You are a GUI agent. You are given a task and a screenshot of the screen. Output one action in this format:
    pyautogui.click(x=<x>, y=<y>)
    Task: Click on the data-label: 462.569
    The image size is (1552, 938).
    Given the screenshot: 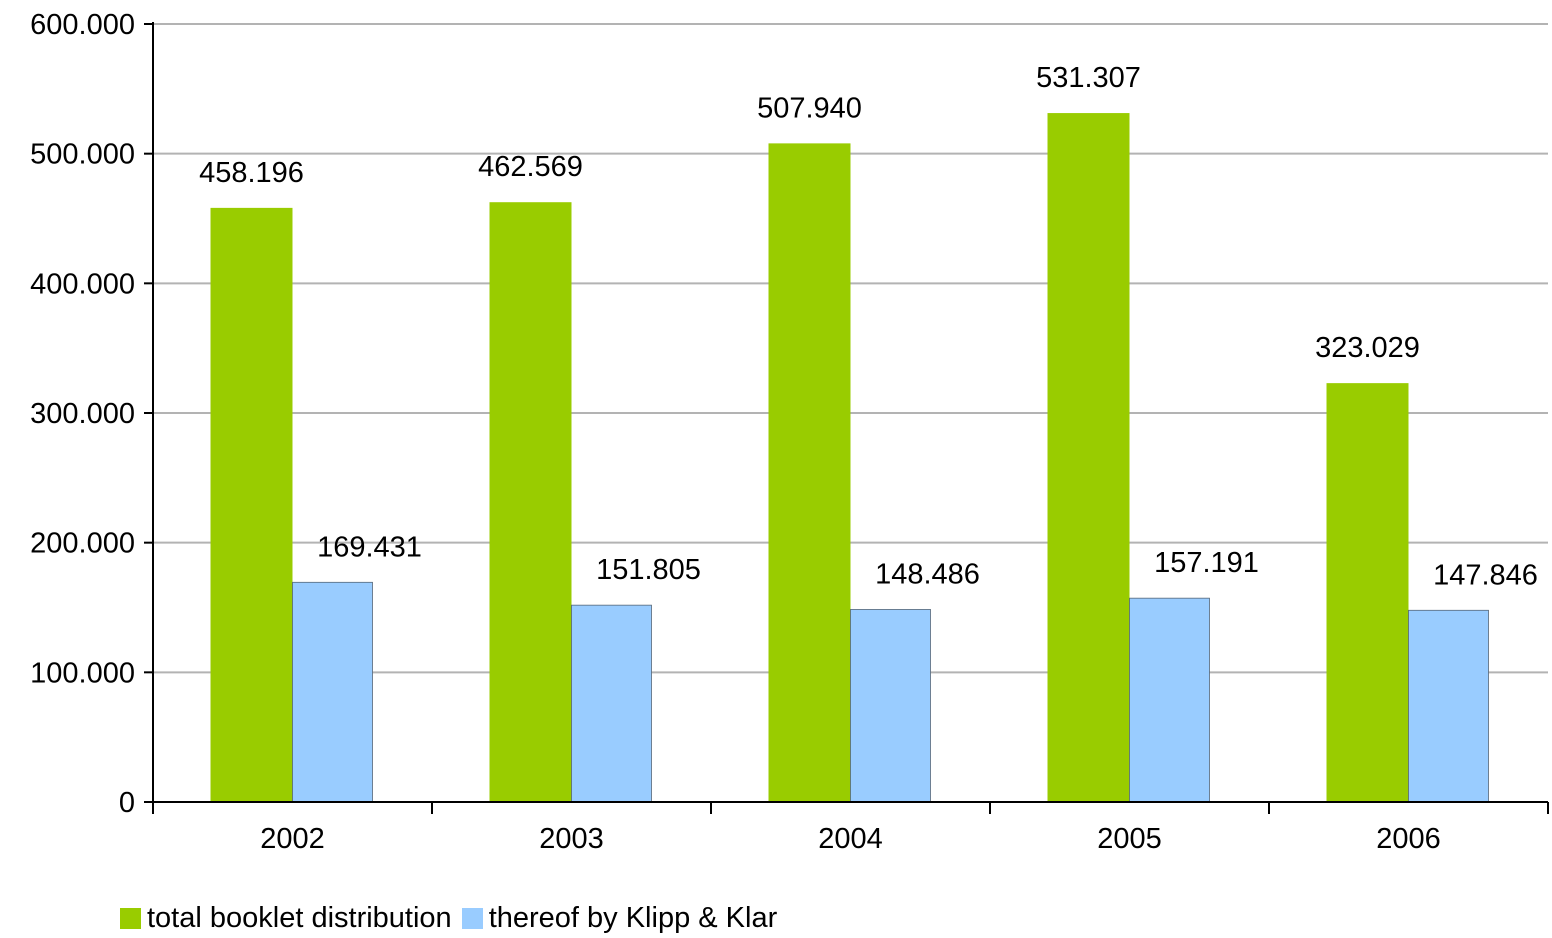 What is the action you would take?
    pyautogui.click(x=530, y=167)
    